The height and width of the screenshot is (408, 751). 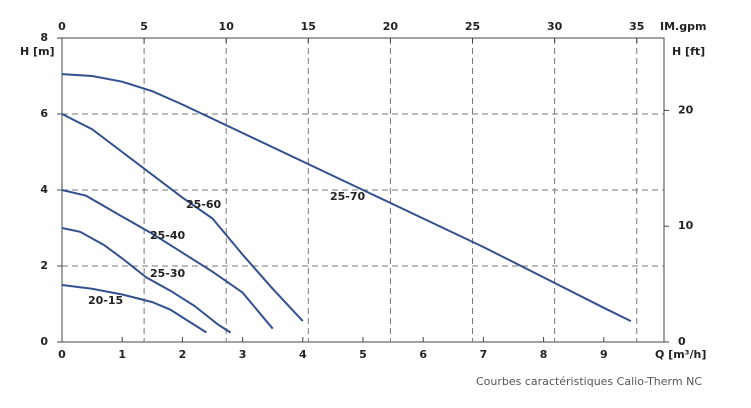 I want to click on x2-tick-label: 25, so click(x=472, y=26).